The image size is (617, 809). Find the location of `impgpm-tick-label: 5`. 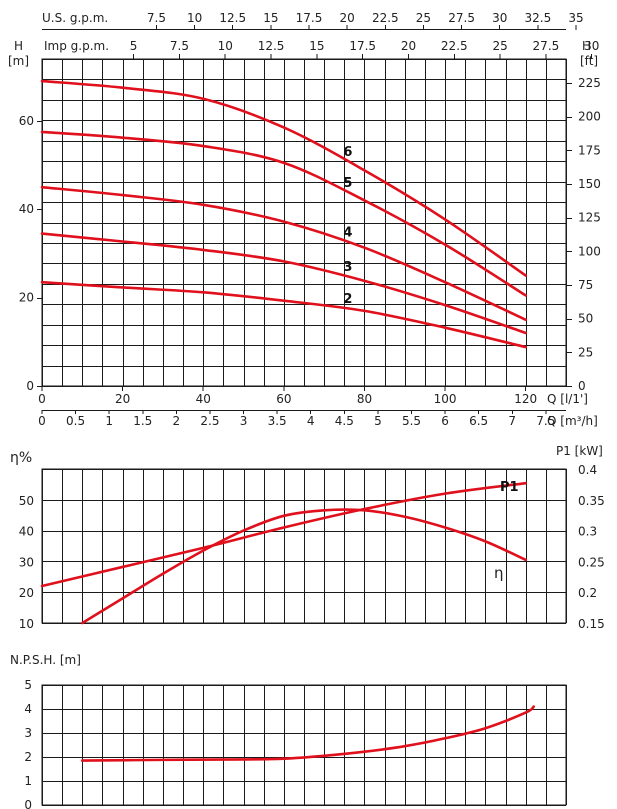

impgpm-tick-label: 5 is located at coordinates (134, 46).